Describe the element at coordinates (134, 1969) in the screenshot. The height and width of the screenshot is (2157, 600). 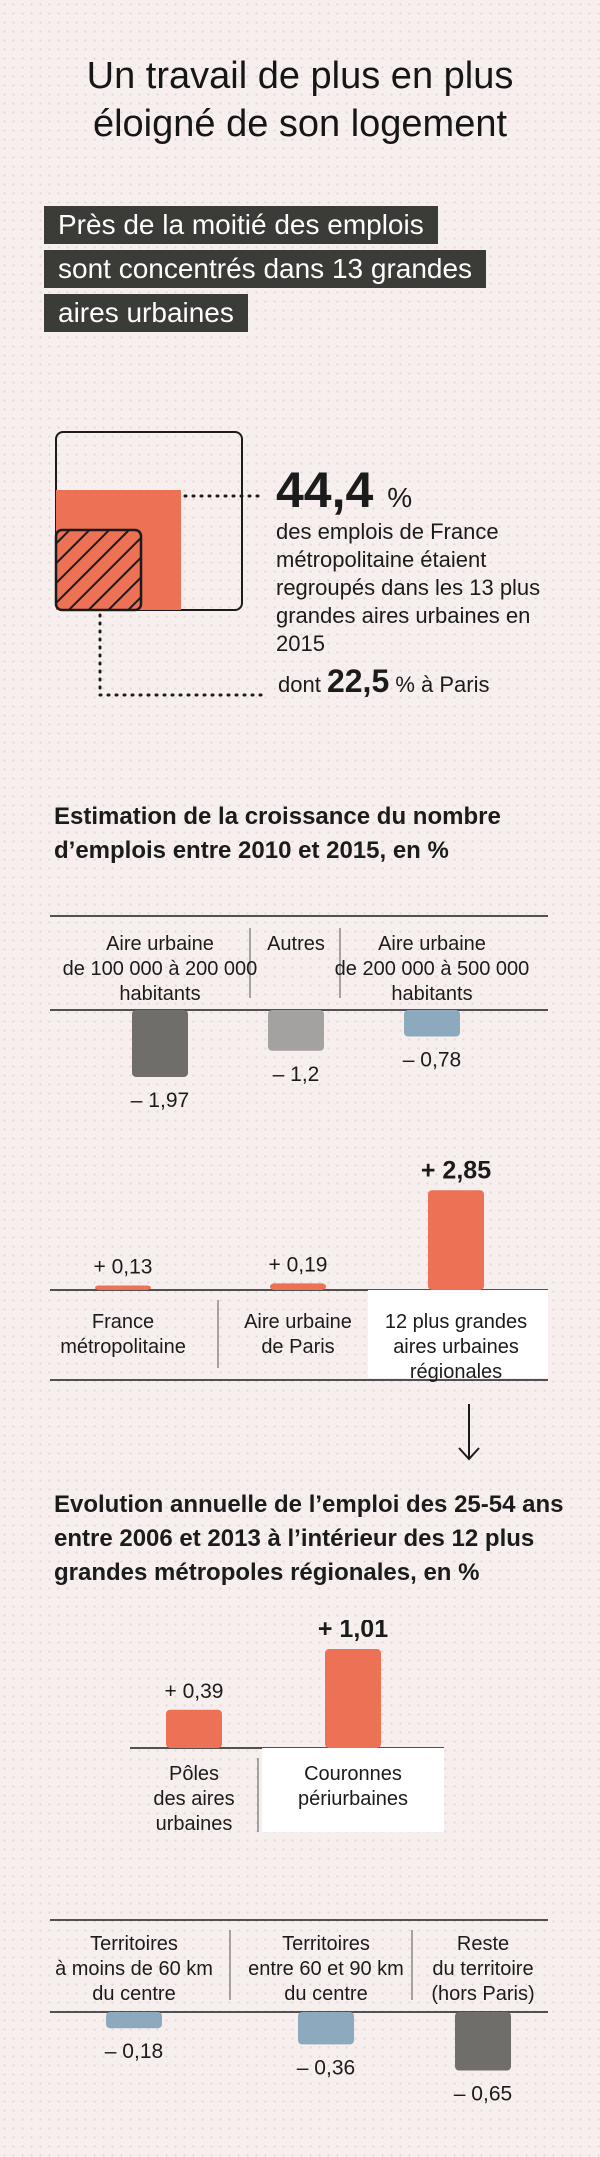
I see `category-label: Territoires à moins de 60 km du centre` at that location.